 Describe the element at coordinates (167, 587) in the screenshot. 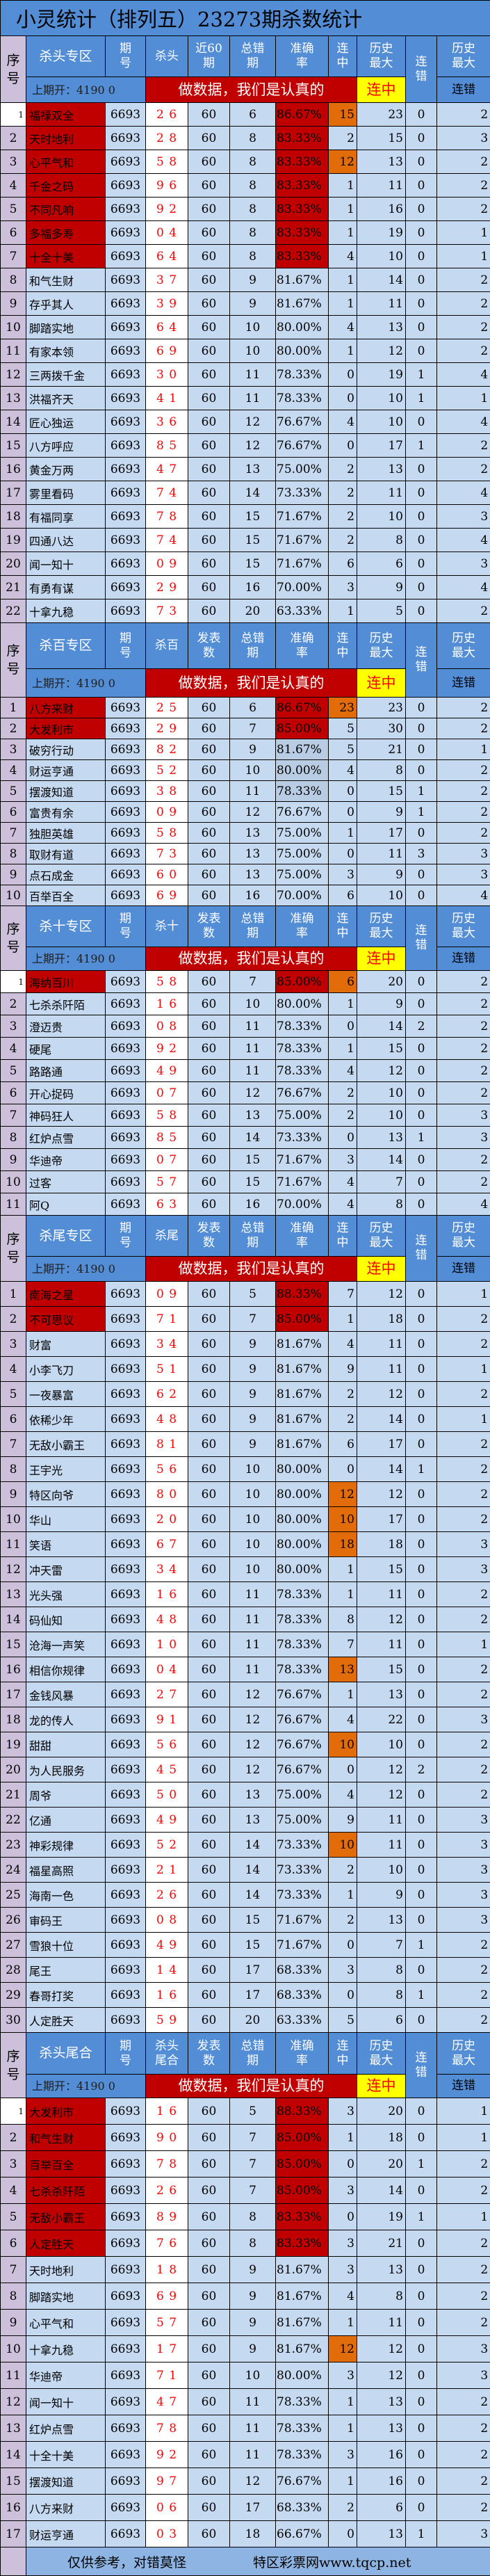

I see `cell-kill-numbers: 2 9` at that location.